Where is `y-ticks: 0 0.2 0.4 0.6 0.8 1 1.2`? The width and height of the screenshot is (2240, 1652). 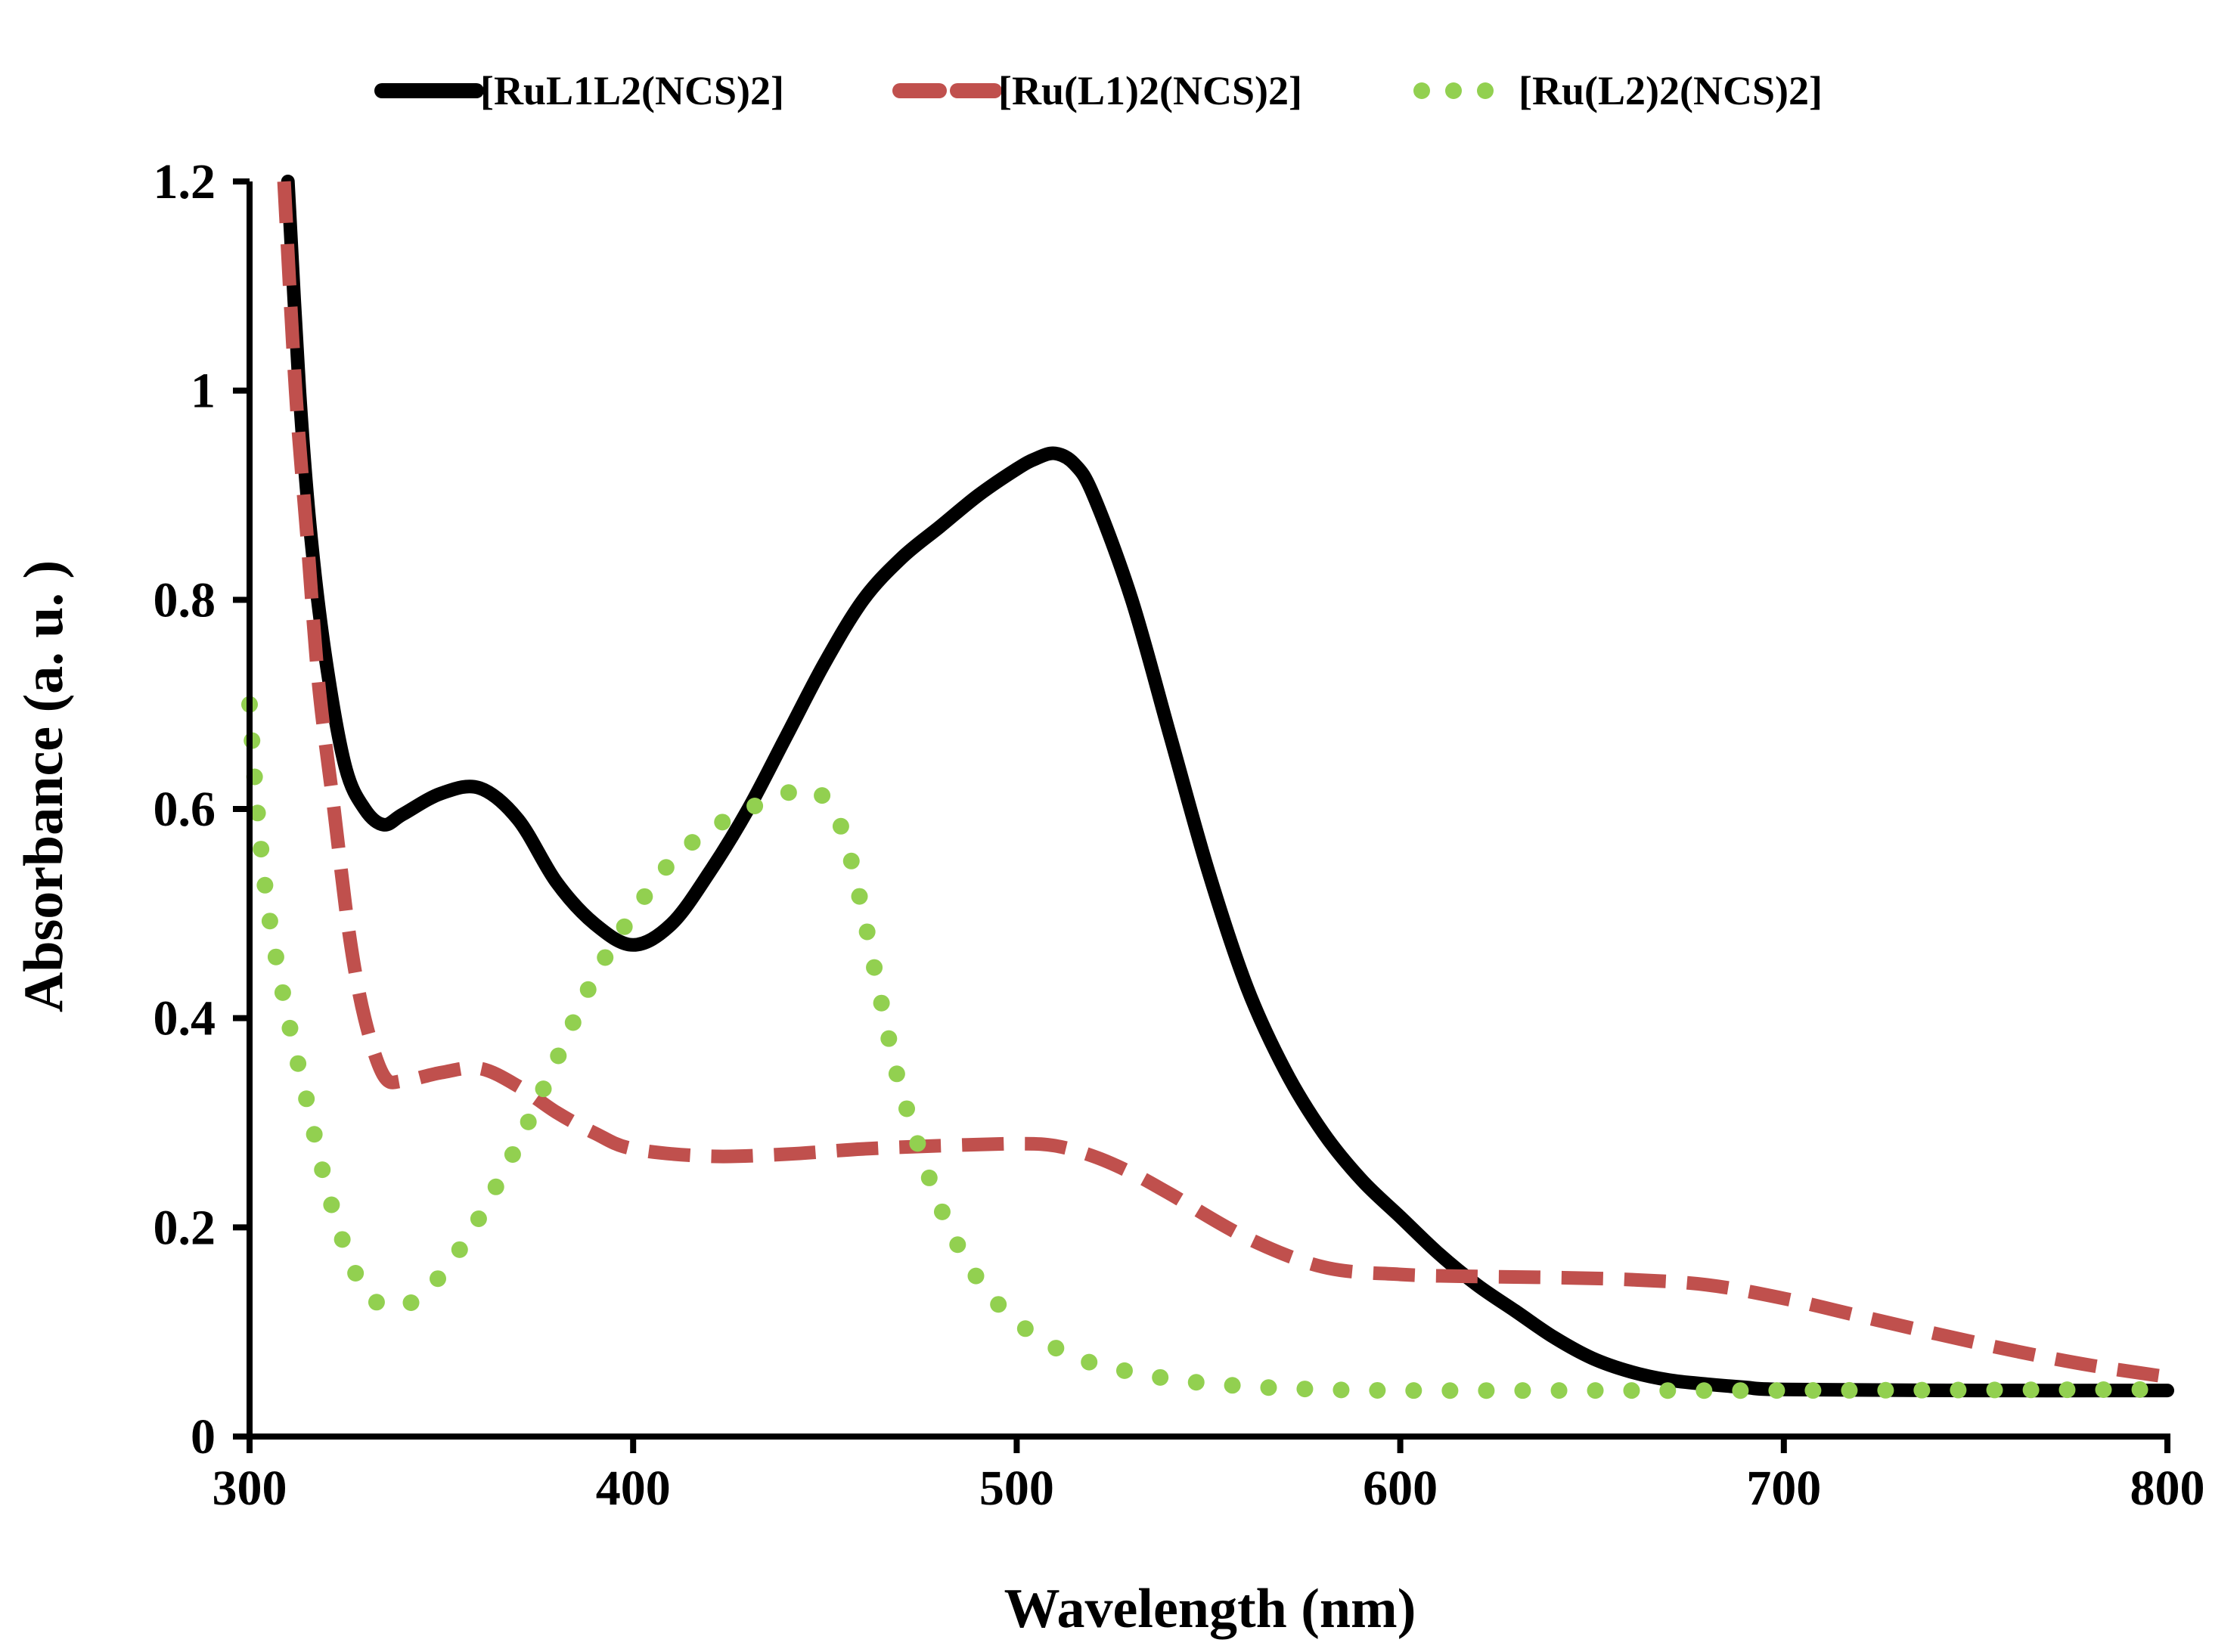 y-ticks: 0 0.2 0.4 0.6 0.8 1 1.2 is located at coordinates (202, 809).